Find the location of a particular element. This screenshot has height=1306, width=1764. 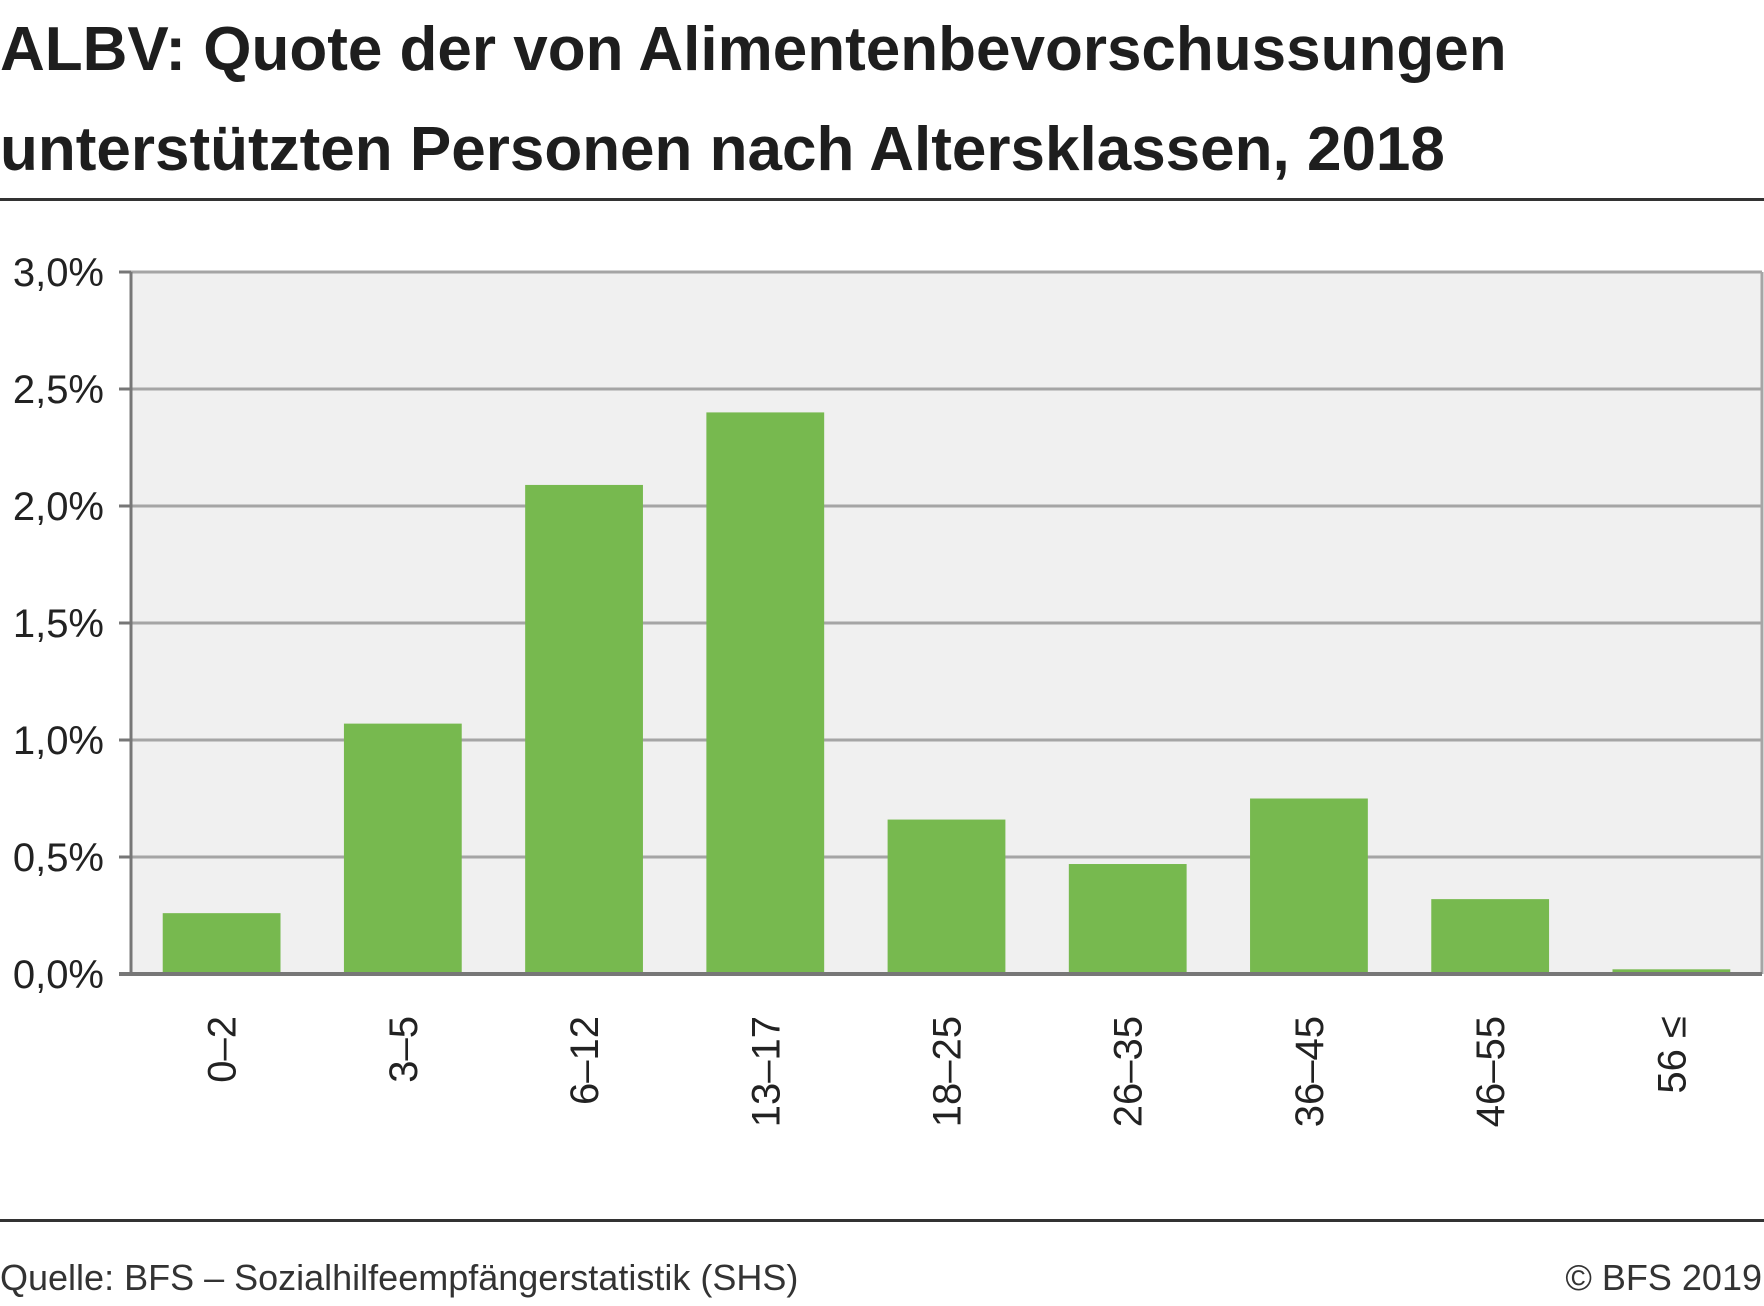

y-tick-label: 0,5% is located at coordinates (58, 858).